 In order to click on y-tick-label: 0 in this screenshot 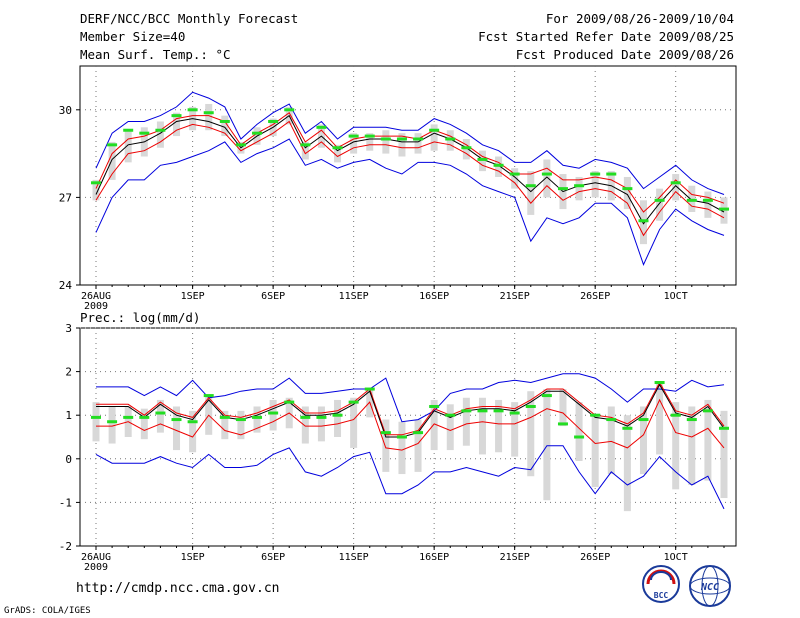, I will do `click(68, 459)`.